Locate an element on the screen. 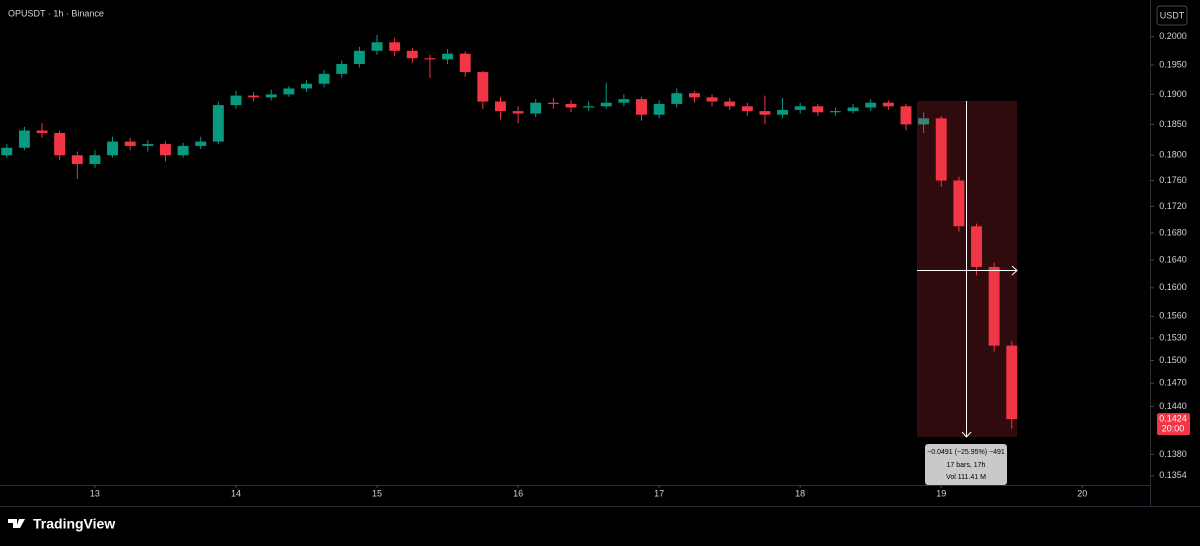  x-tick-label: 16 is located at coordinates (518, 493).